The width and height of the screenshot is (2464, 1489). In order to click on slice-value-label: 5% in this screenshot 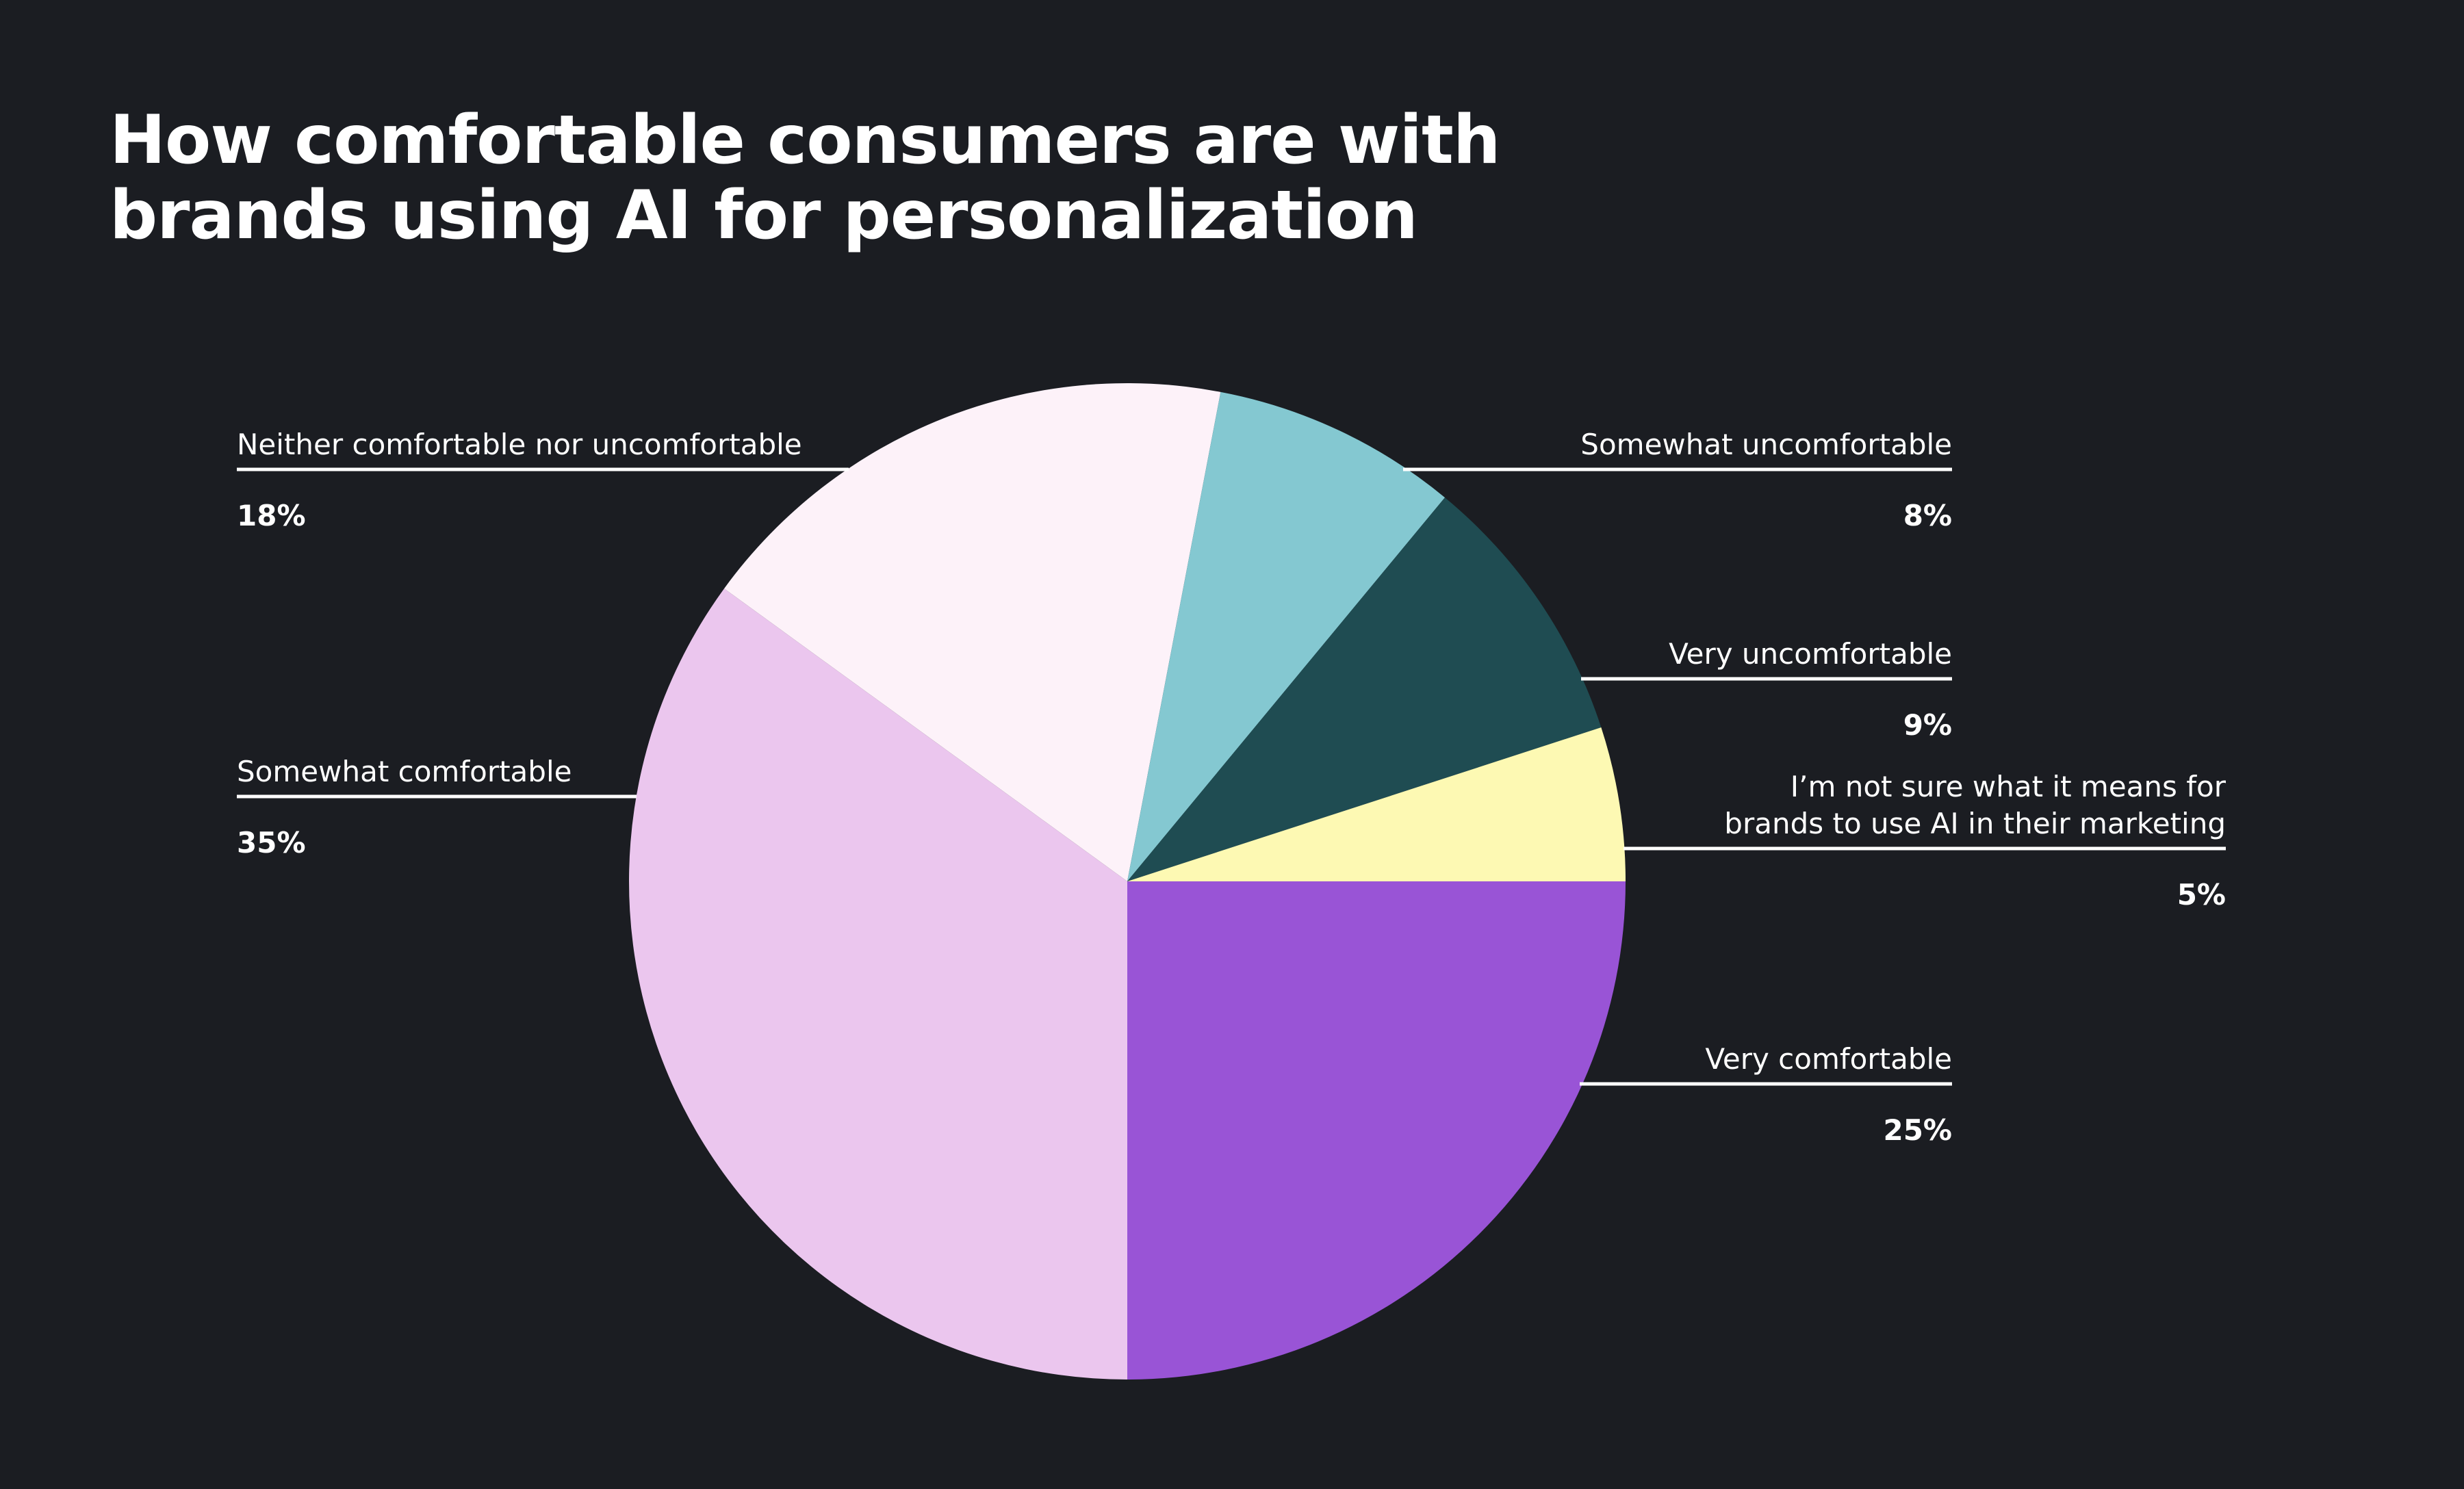, I will do `click(2201, 895)`.